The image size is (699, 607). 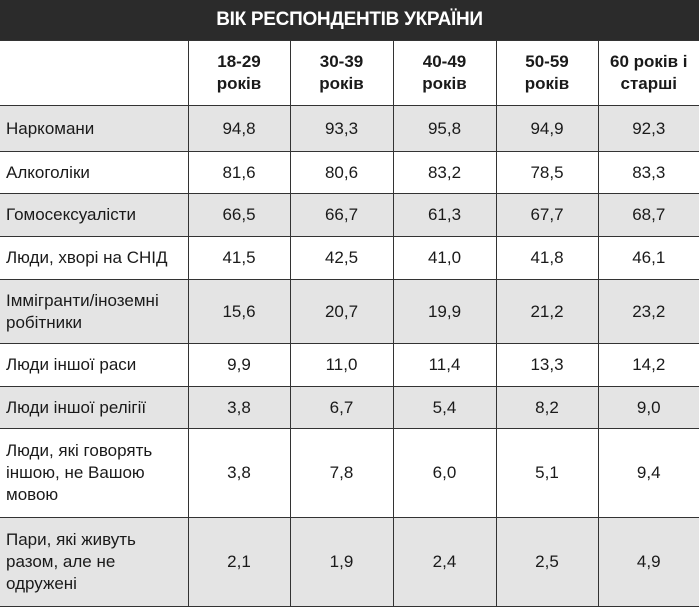 What do you see at coordinates (648, 407) in the screenshot?
I see `cell: 9,0` at bounding box center [648, 407].